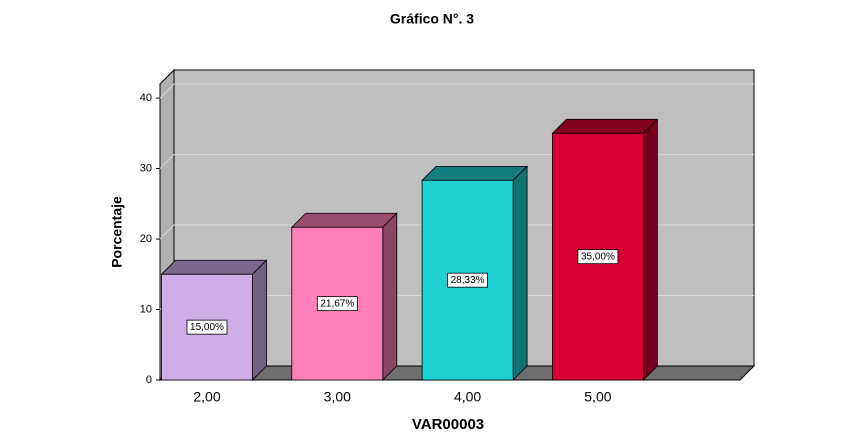  Describe the element at coordinates (456, 91) in the screenshot. I see `grid-line` at that location.